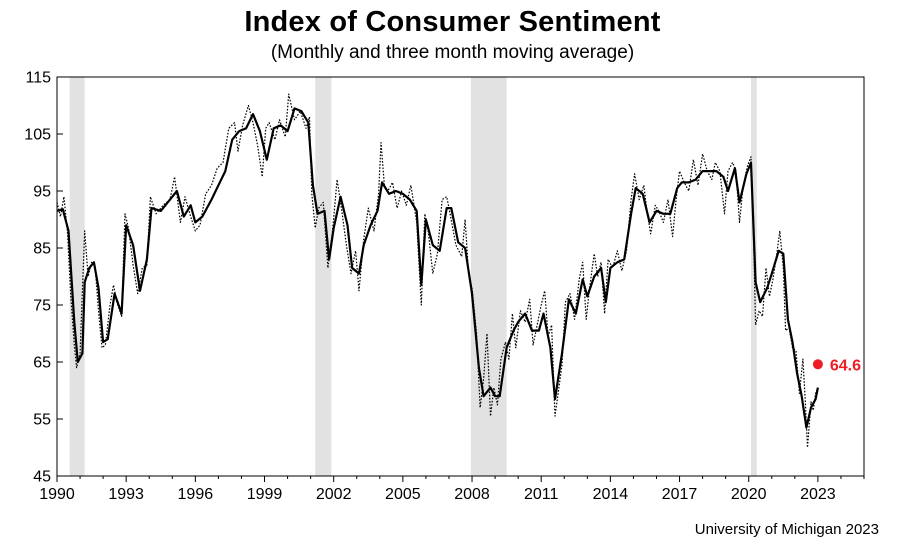 This screenshot has height=553, width=905. I want to click on x-tick-label: 2011, so click(541, 494).